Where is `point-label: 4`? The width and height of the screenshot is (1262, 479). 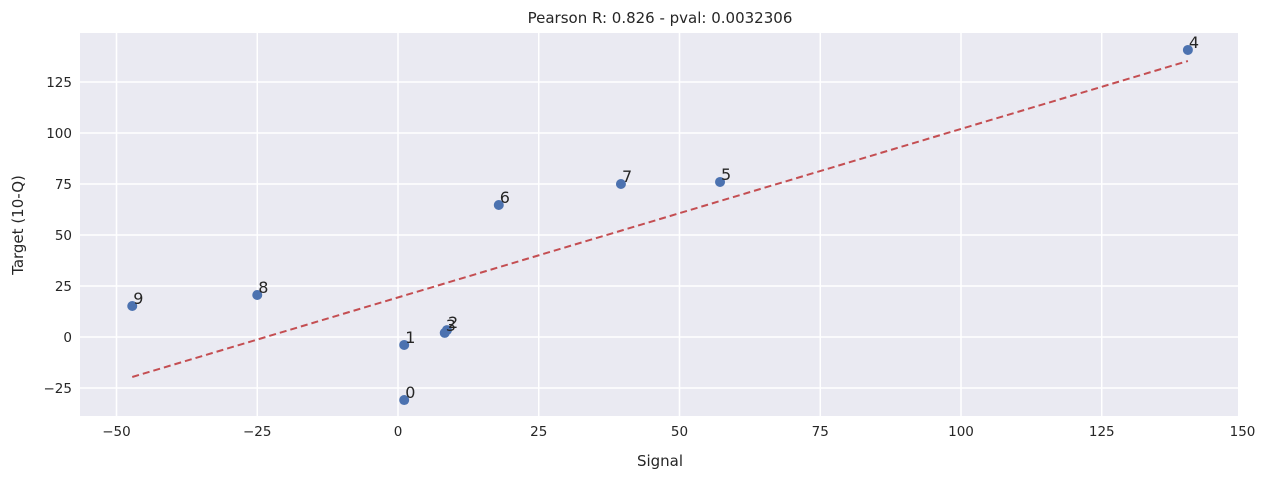 point-label: 4 is located at coordinates (1194, 42).